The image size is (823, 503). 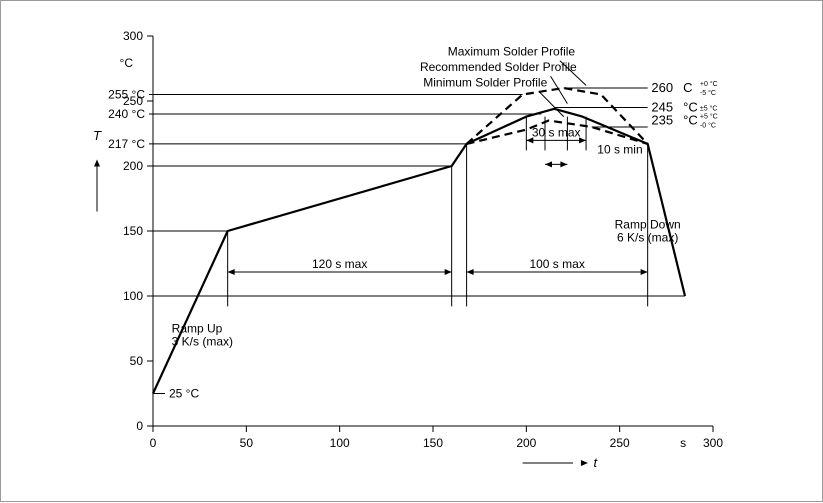 I want to click on ref-label-25: 25 °C, so click(x=184, y=394).